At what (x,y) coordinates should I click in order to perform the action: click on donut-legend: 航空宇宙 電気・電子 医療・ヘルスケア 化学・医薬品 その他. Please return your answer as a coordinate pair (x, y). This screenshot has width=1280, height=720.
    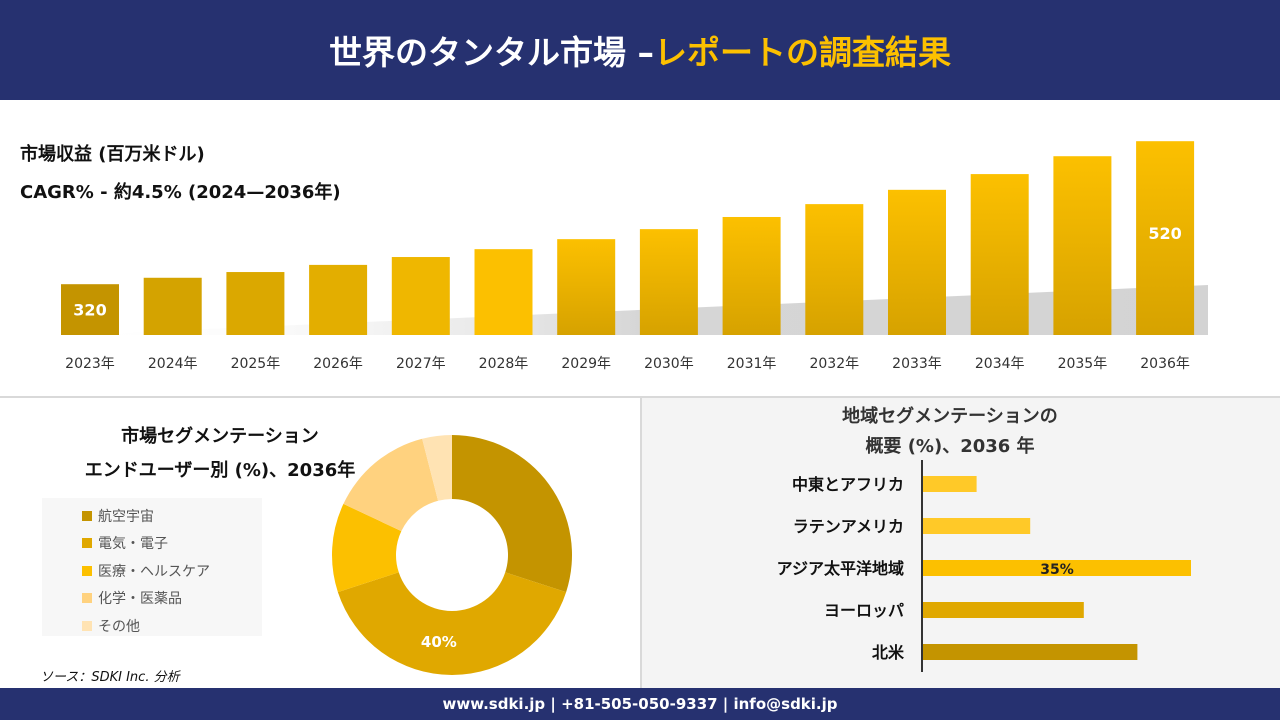
    Looking at the image, I should click on (152, 567).